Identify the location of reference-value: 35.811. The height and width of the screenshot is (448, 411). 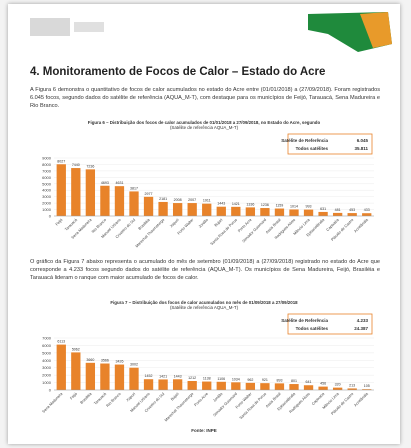
(361, 148).